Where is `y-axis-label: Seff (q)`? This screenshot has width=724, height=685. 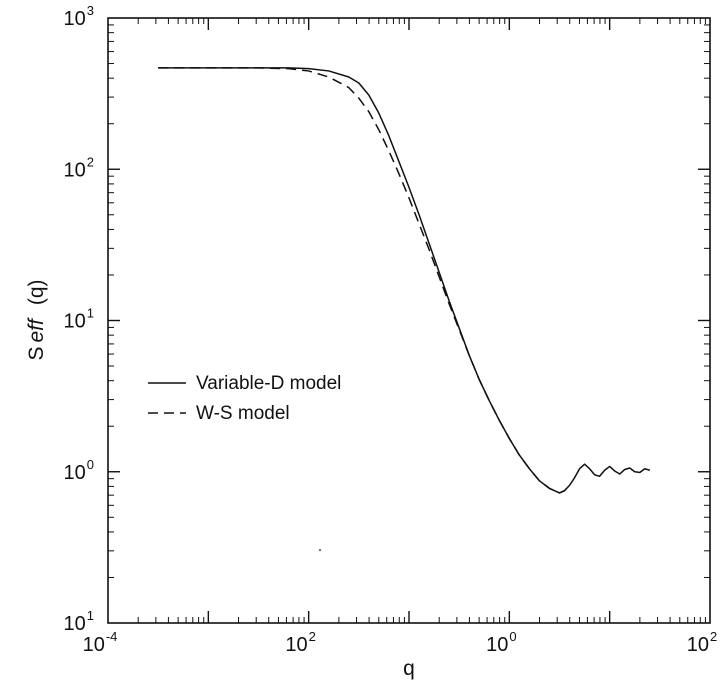
y-axis-label: Seff (q) is located at coordinates (36, 319).